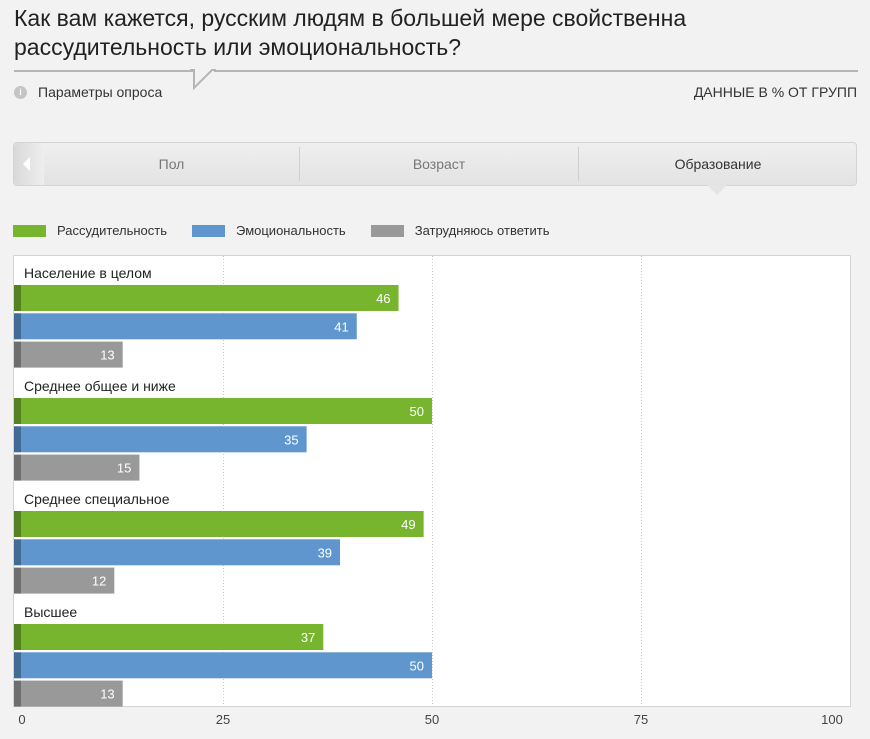 Image resolution: width=870 pixels, height=739 pixels. What do you see at coordinates (291, 439) in the screenshot?
I see `data-label: 35` at bounding box center [291, 439].